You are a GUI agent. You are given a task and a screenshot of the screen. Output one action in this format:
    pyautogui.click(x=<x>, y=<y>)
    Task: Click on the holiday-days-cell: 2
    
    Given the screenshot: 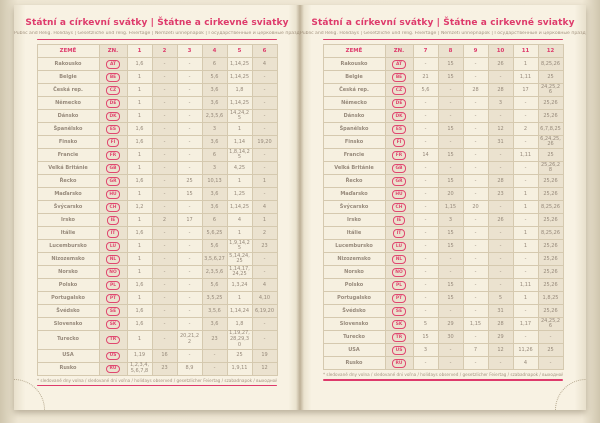 What is the action you would take?
    pyautogui.click(x=264, y=233)
    